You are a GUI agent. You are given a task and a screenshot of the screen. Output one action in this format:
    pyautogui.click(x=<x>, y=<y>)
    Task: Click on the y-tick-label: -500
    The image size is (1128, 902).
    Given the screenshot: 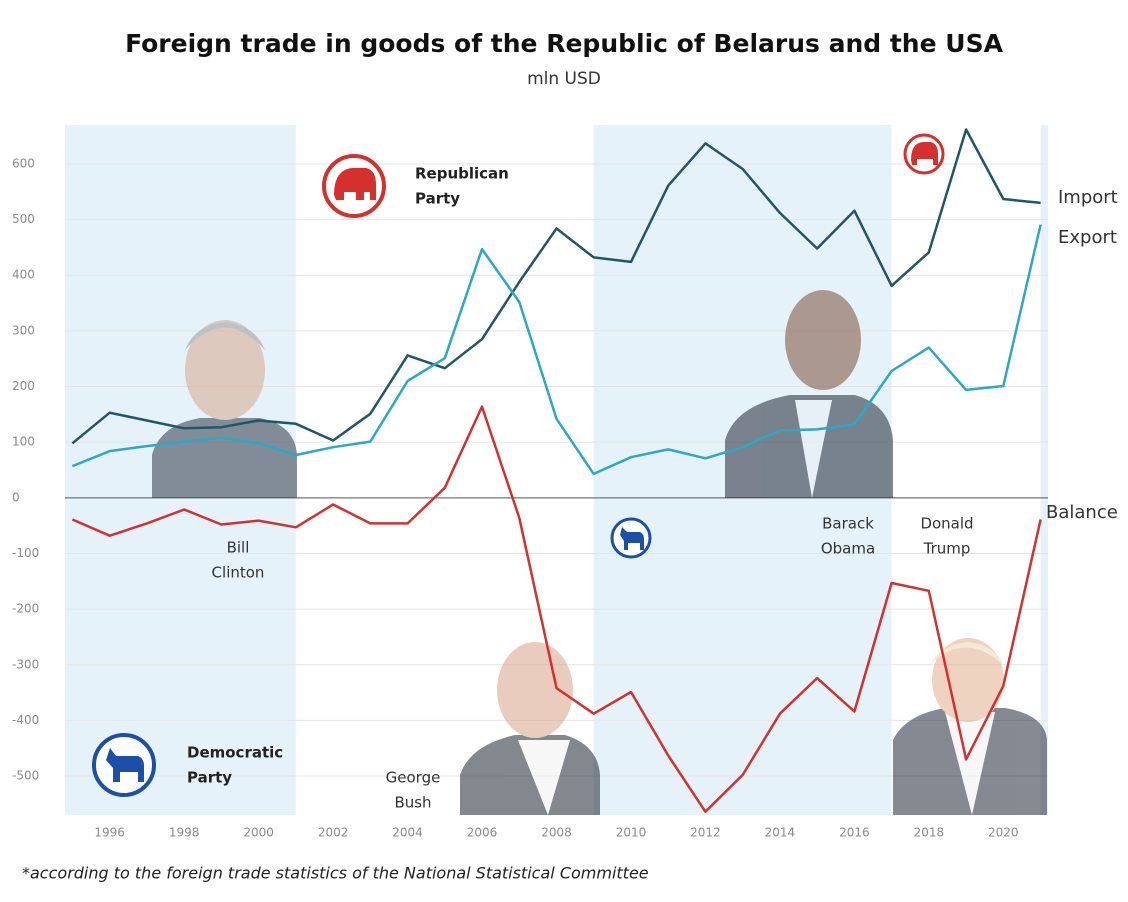 What is the action you would take?
    pyautogui.click(x=25, y=776)
    